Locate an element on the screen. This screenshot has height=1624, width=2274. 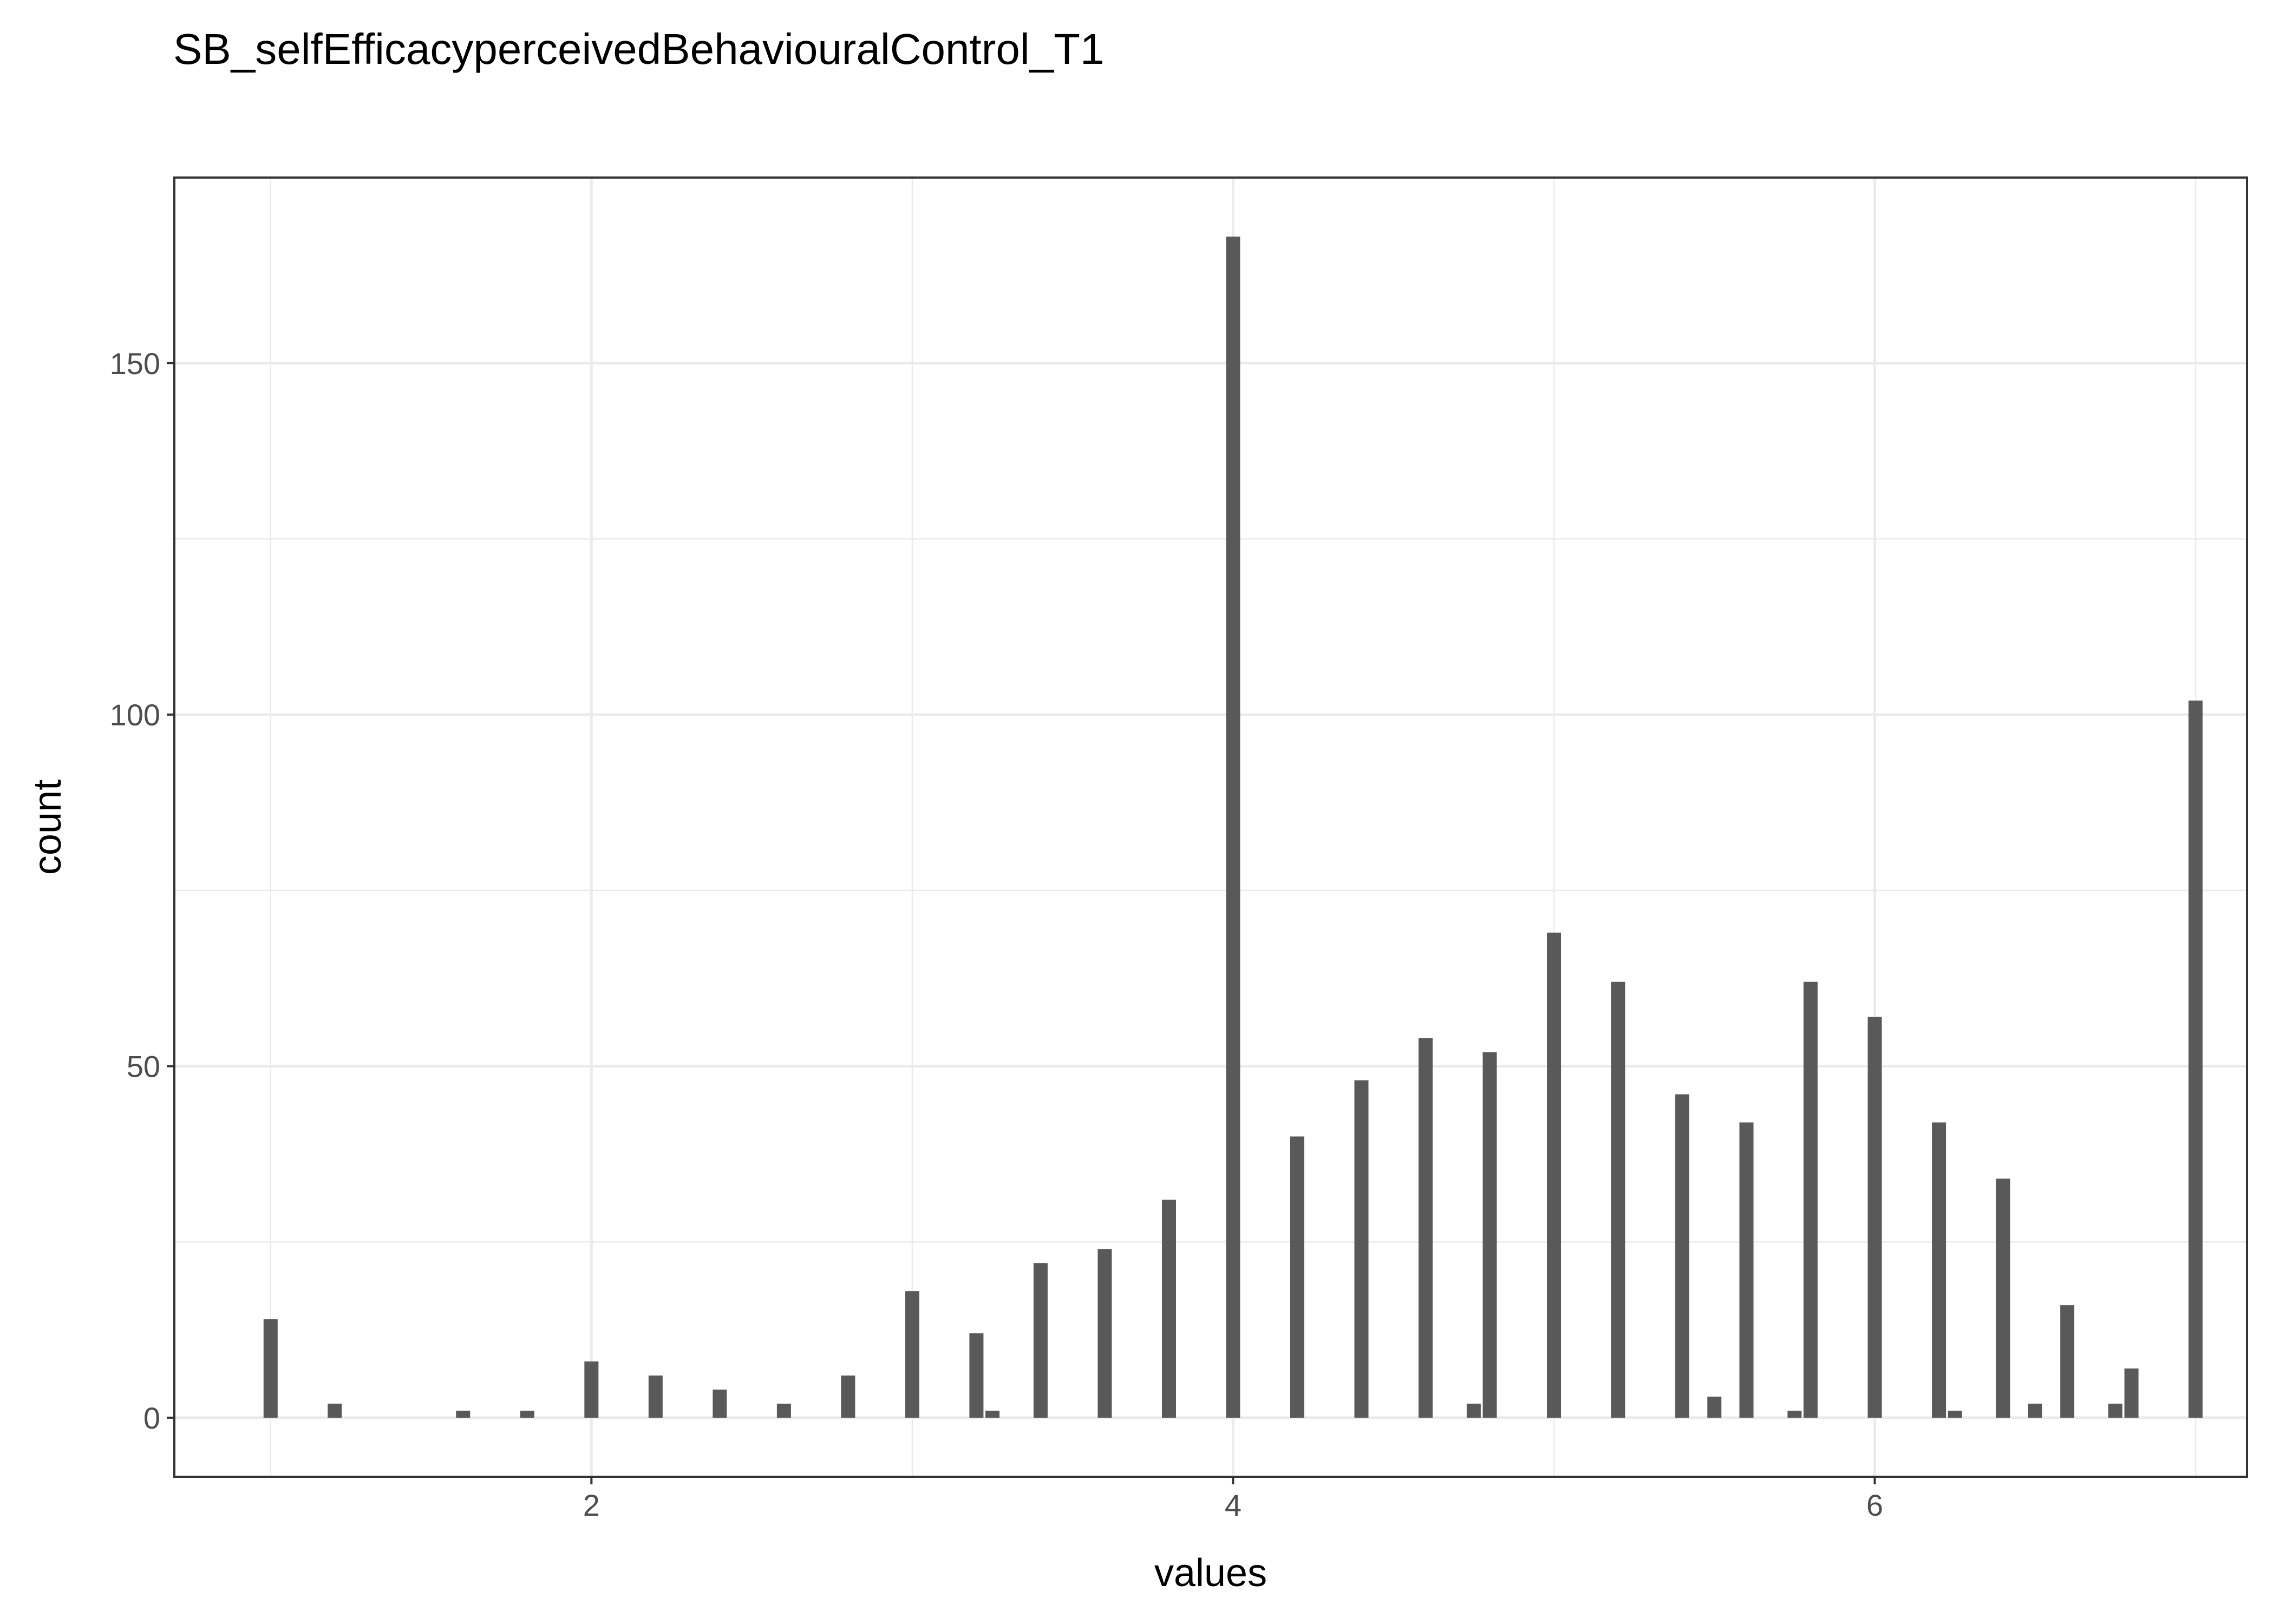
y-tick-label: 50 is located at coordinates (144, 1067).